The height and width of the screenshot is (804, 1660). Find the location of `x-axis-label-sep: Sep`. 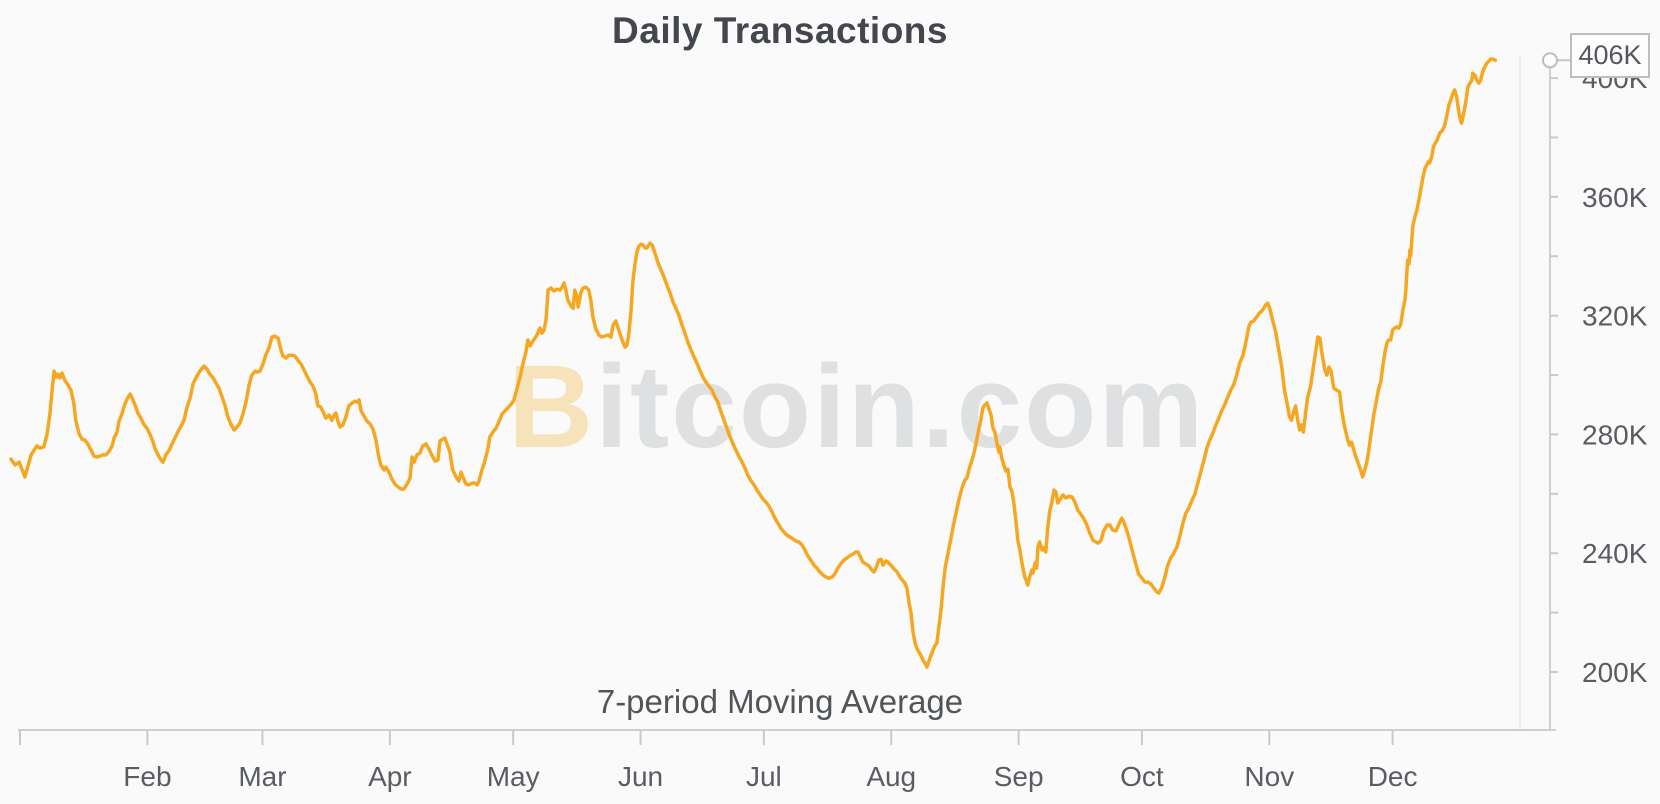

x-axis-label-sep: Sep is located at coordinates (1019, 776).